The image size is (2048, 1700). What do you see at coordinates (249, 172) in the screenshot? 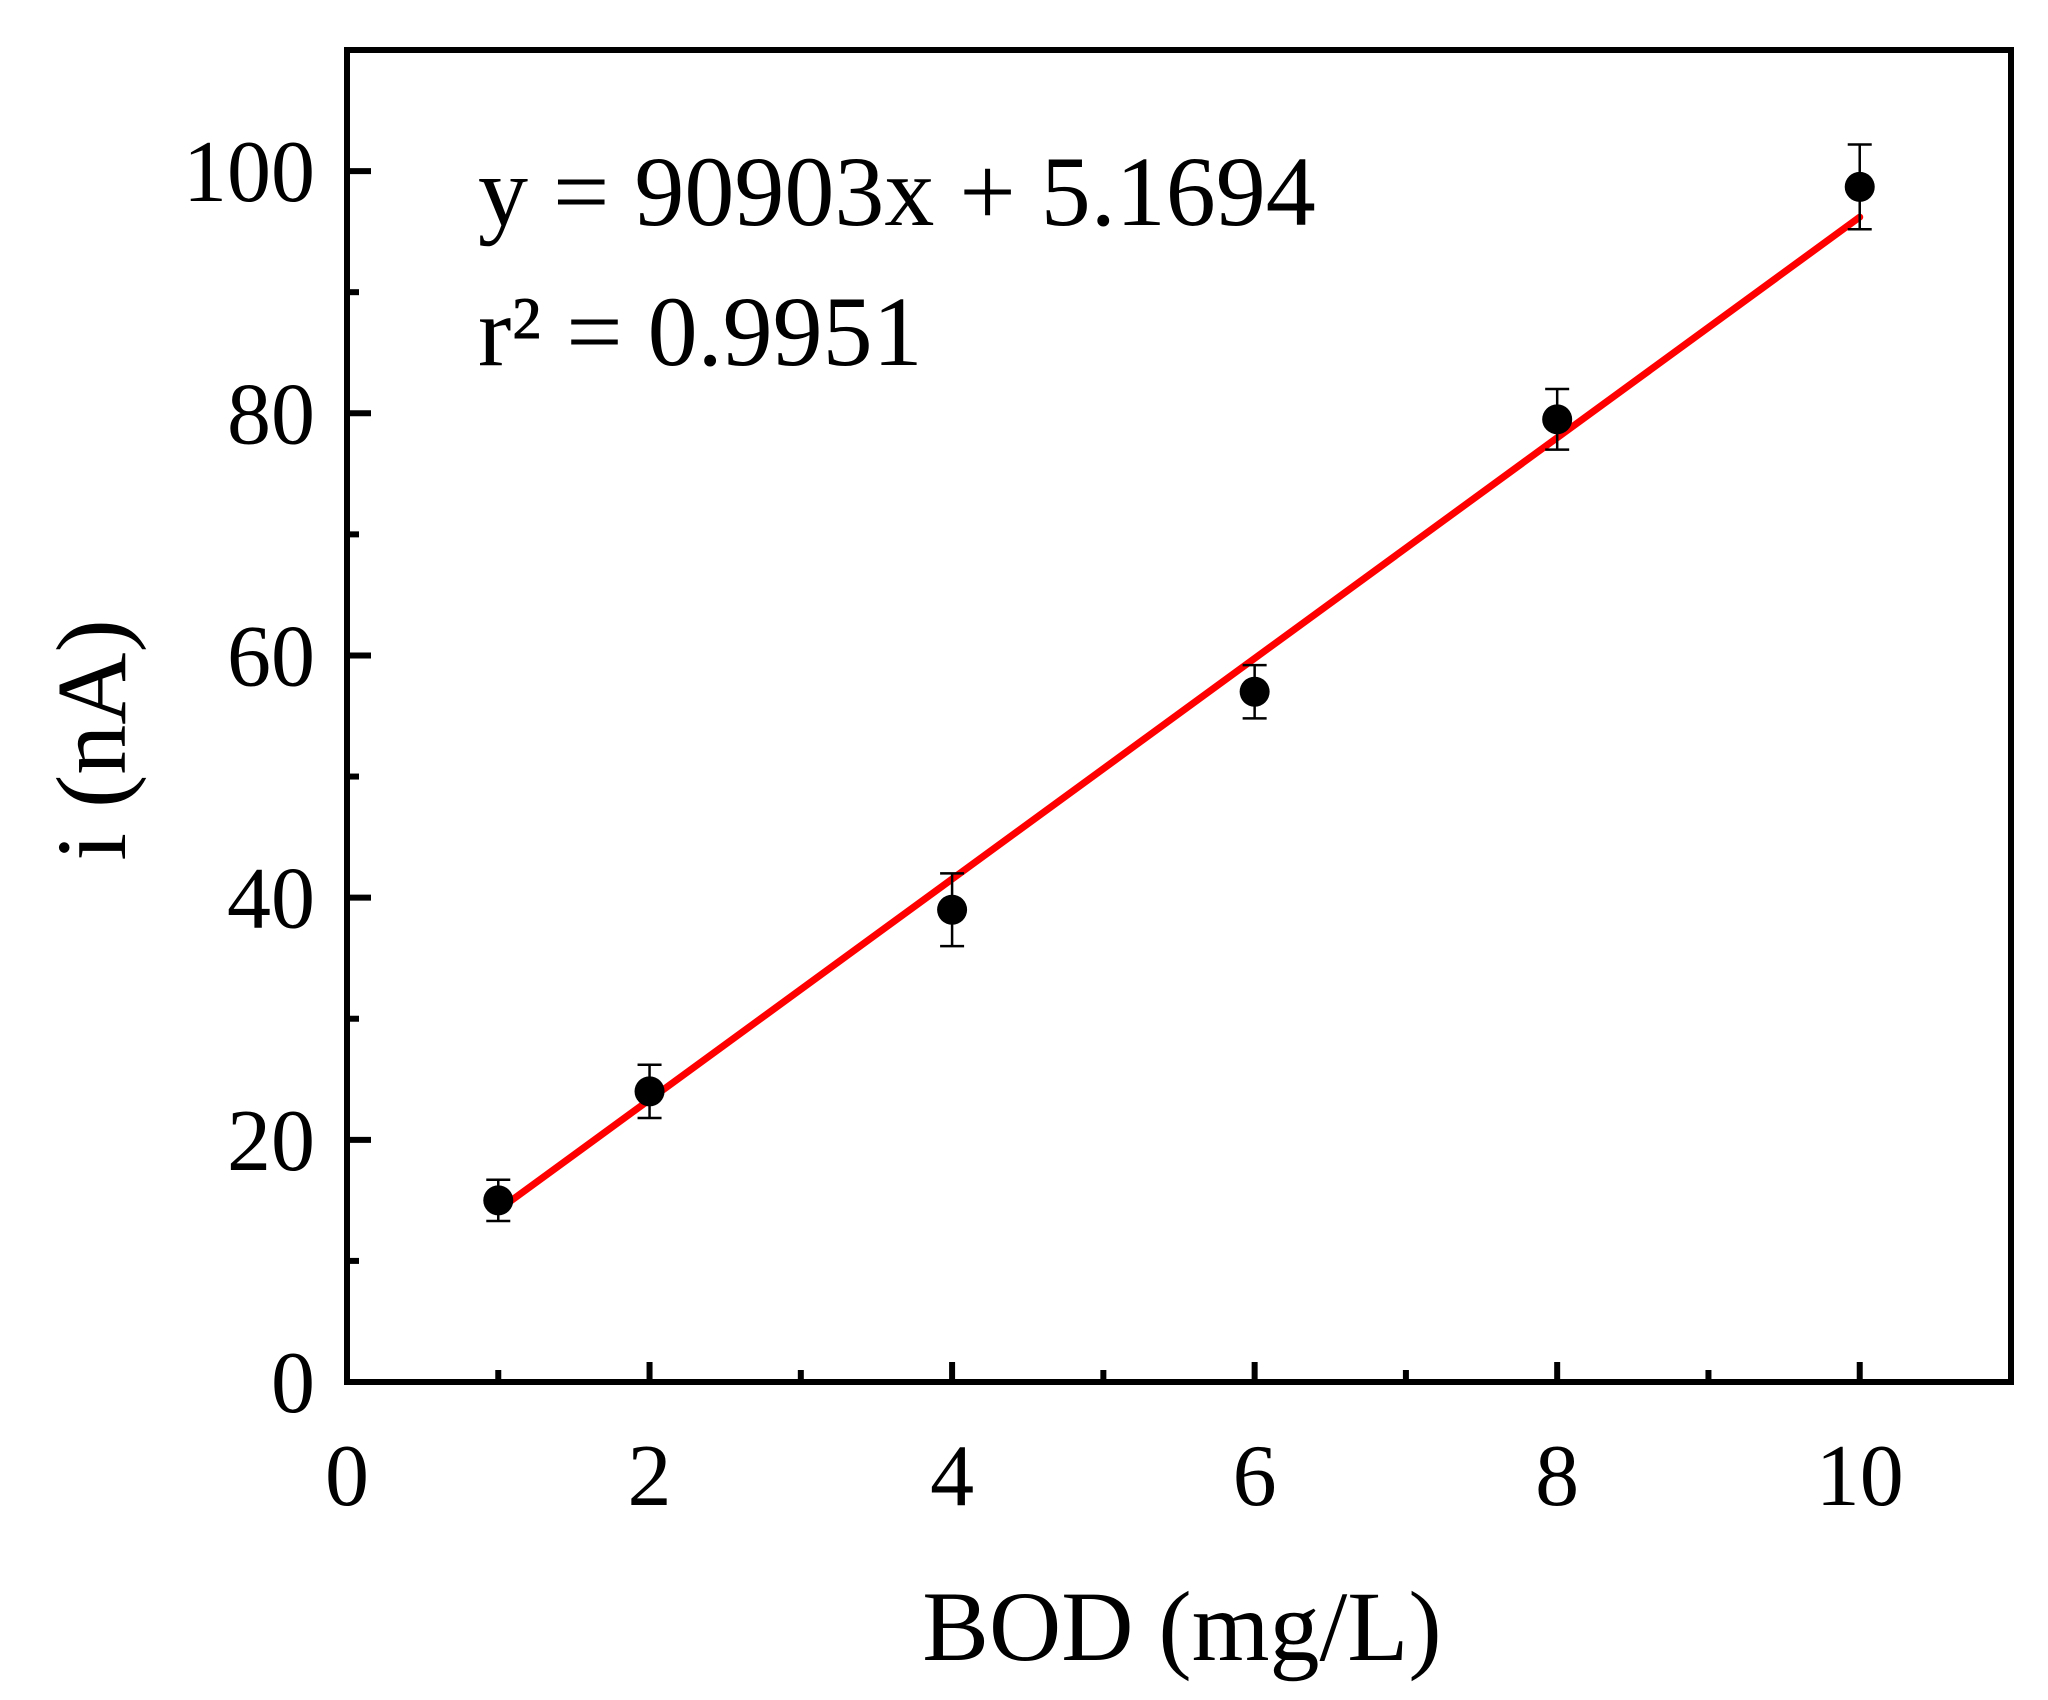
I see `y-tick-label: 100` at bounding box center [249, 172].